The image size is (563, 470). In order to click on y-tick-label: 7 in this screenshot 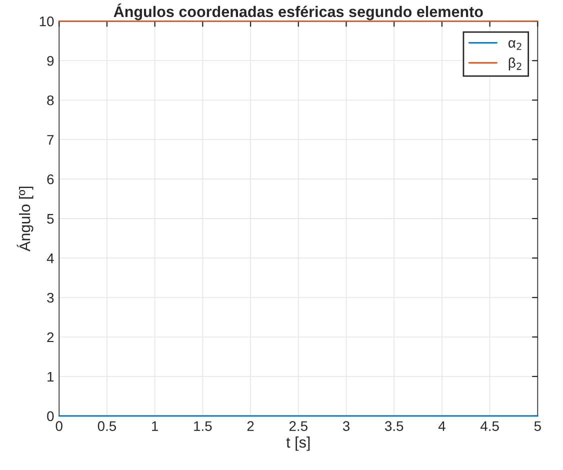, I will do `click(50, 140)`.